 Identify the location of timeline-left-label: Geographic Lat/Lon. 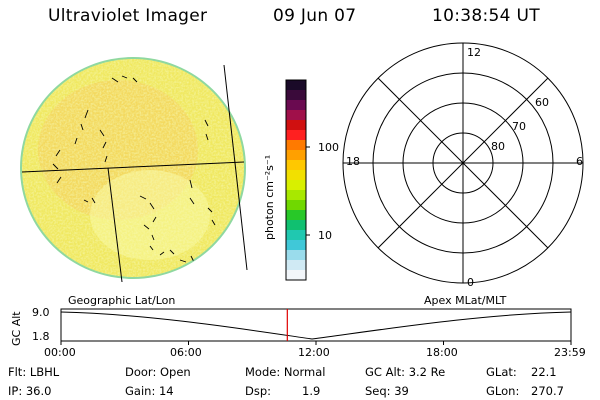
(122, 300).